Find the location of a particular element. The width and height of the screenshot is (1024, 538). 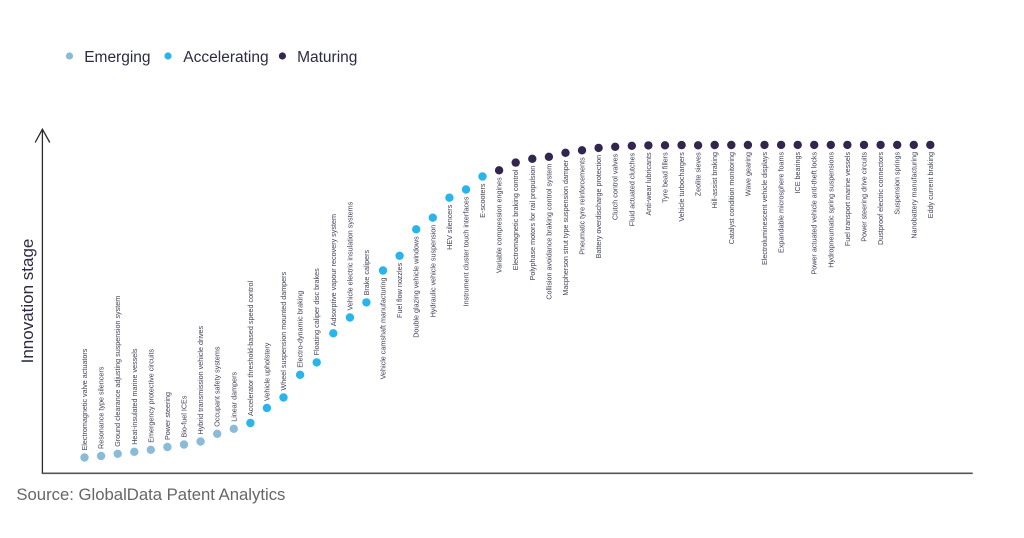

svg-text: Occupant safety systems is located at coordinates (217, 386).